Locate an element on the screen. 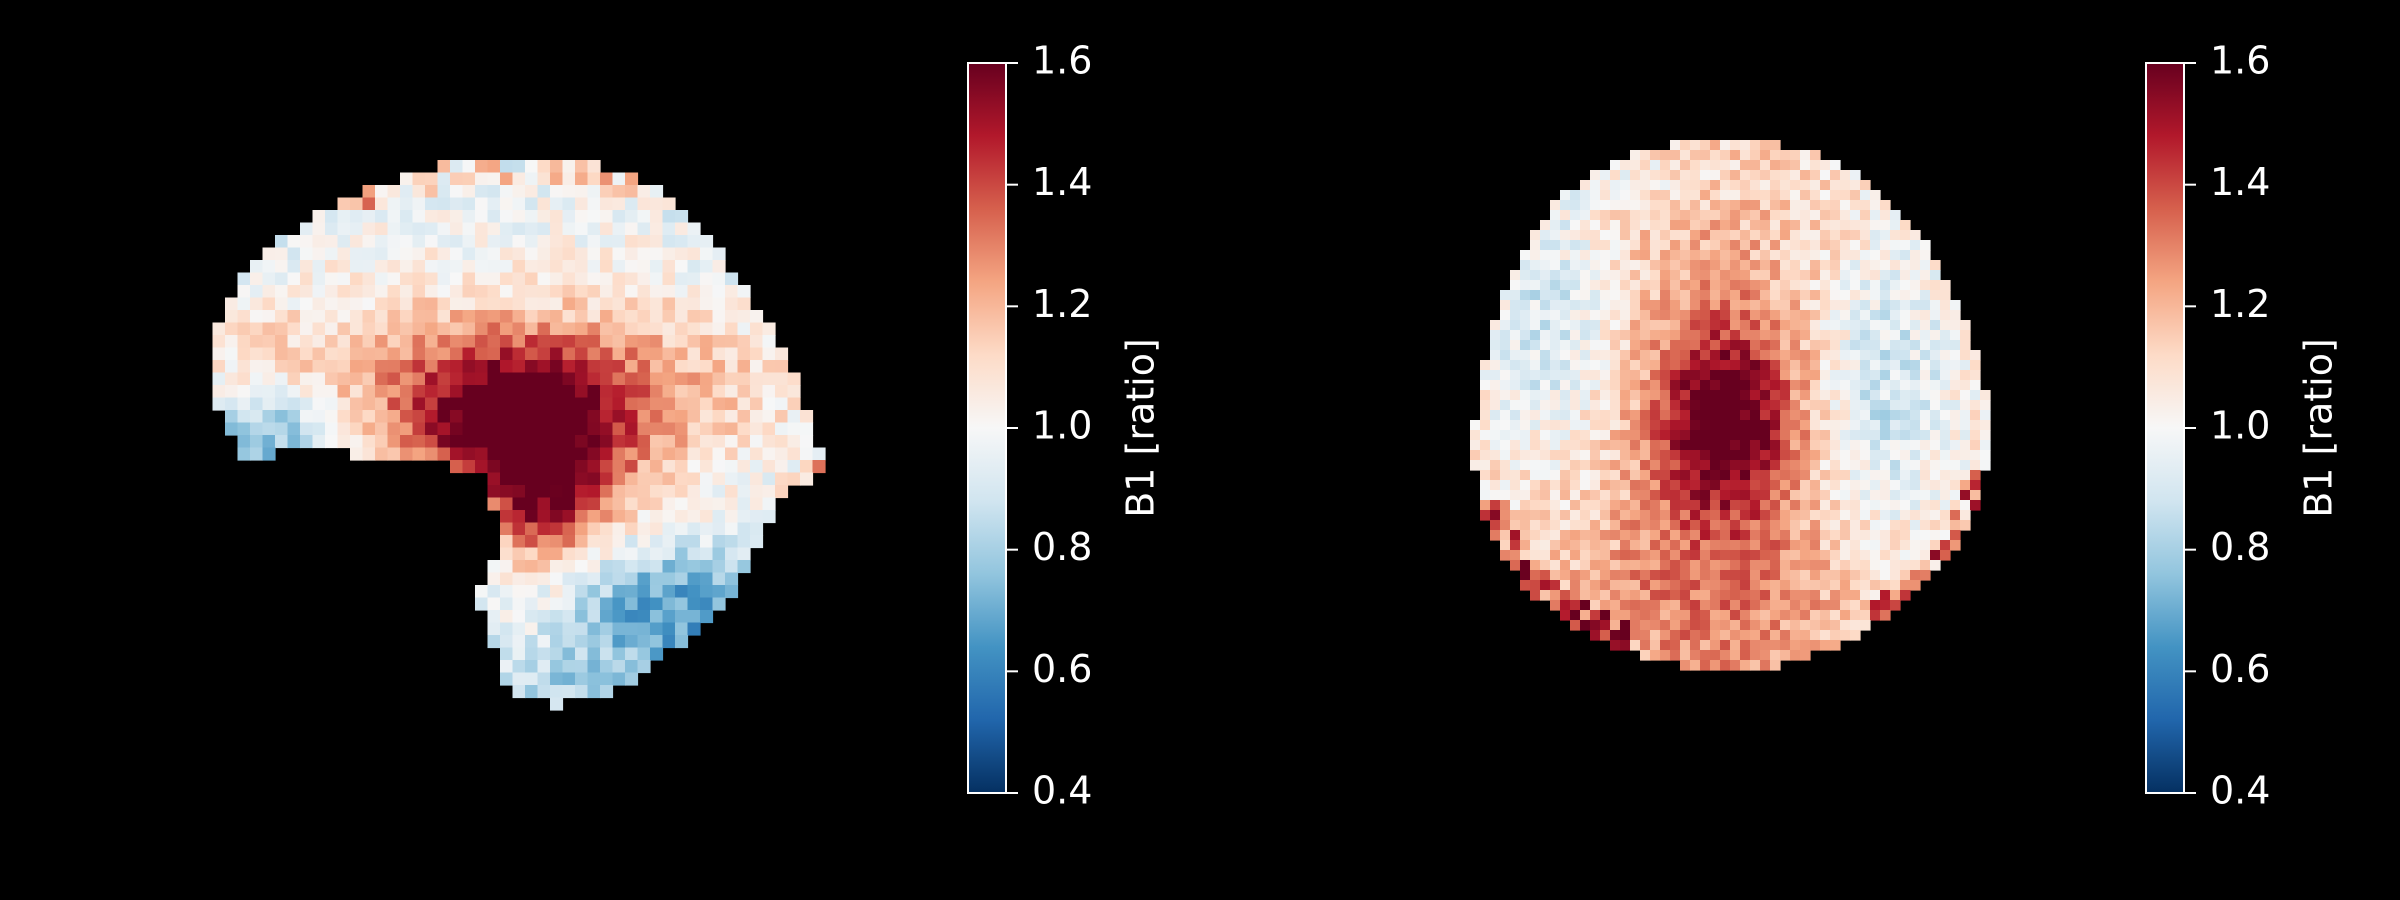  colorbar-1-tick-label-4: 1.2 is located at coordinates (1062, 304).